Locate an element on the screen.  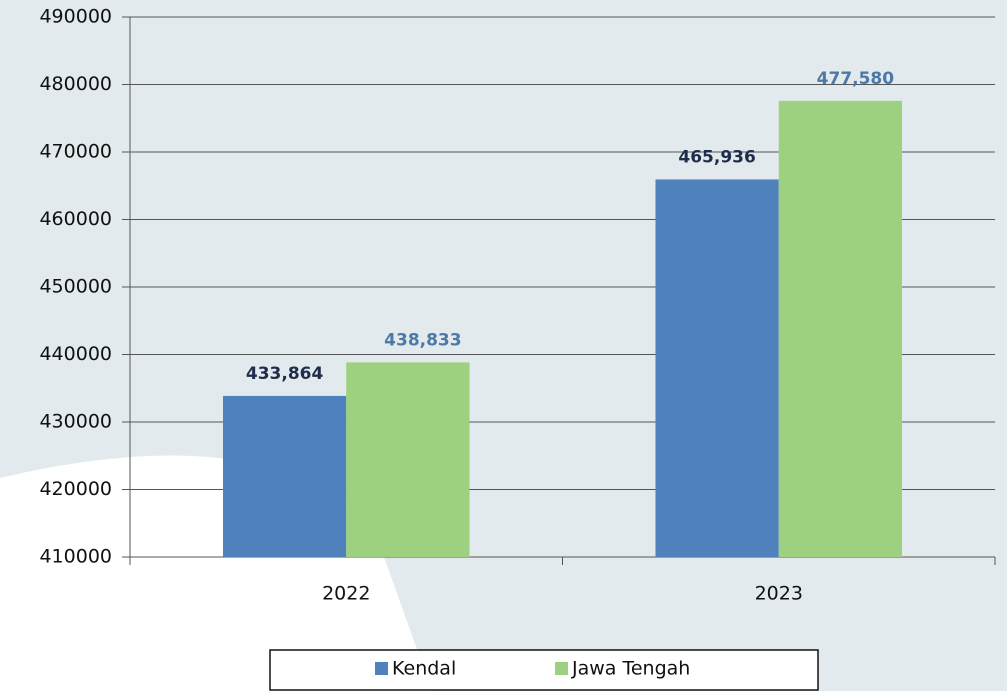
y-tick-label: 420000 is located at coordinates (75, 489).